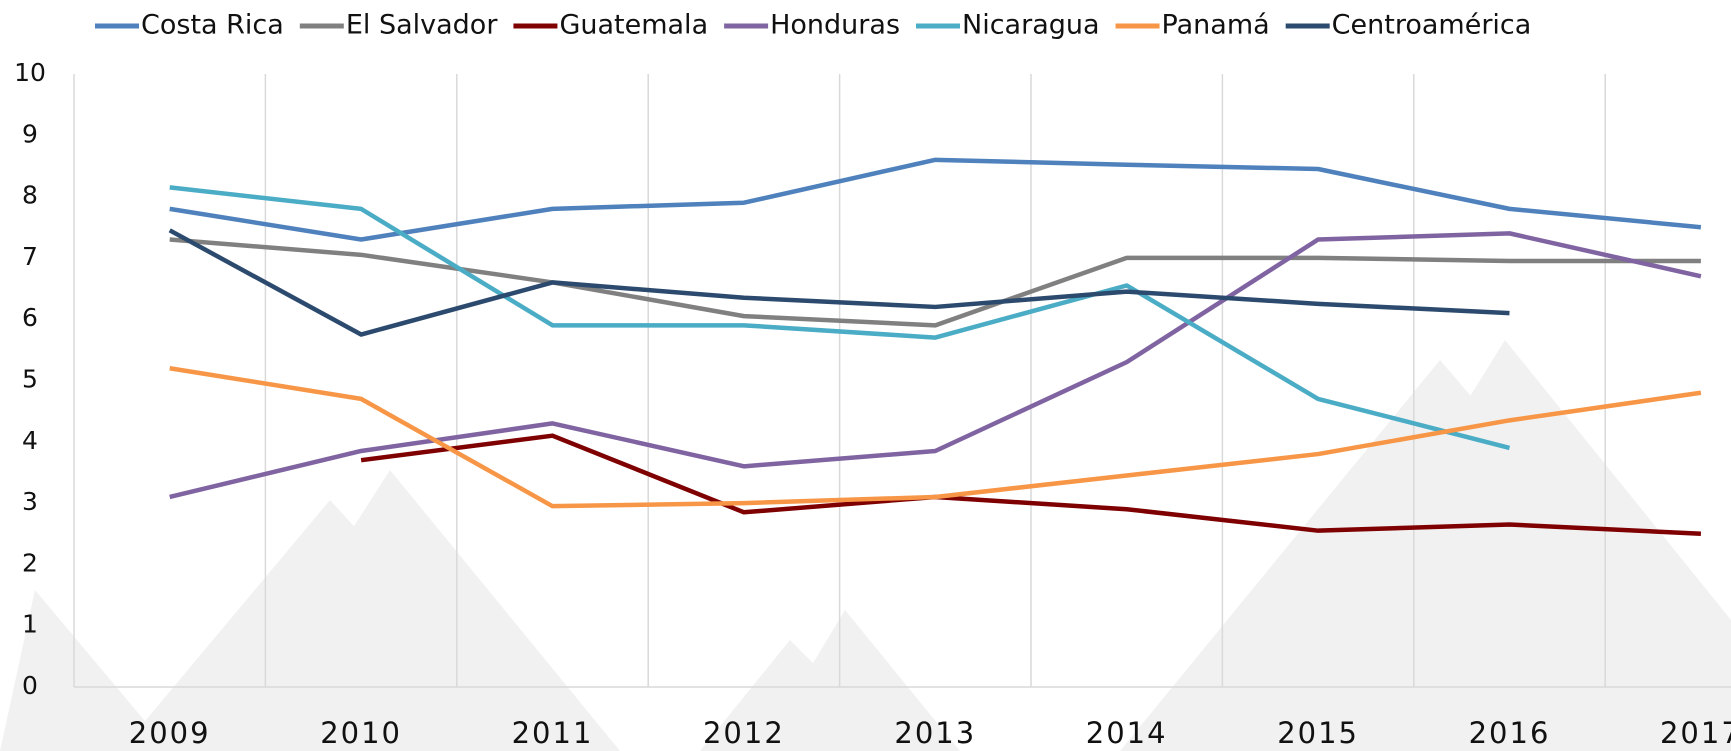 This screenshot has height=751, width=1731. What do you see at coordinates (1031, 25) in the screenshot?
I see `legend-label: Nicaragua` at bounding box center [1031, 25].